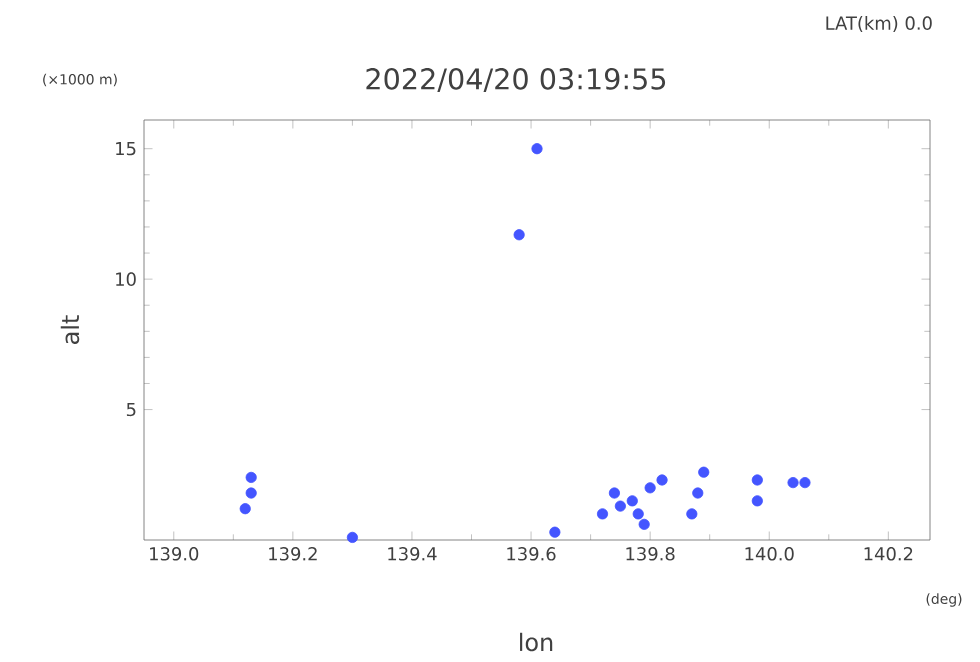 The height and width of the screenshot is (662, 980). What do you see at coordinates (70, 329) in the screenshot?
I see `y-axis-title: alt` at bounding box center [70, 329].